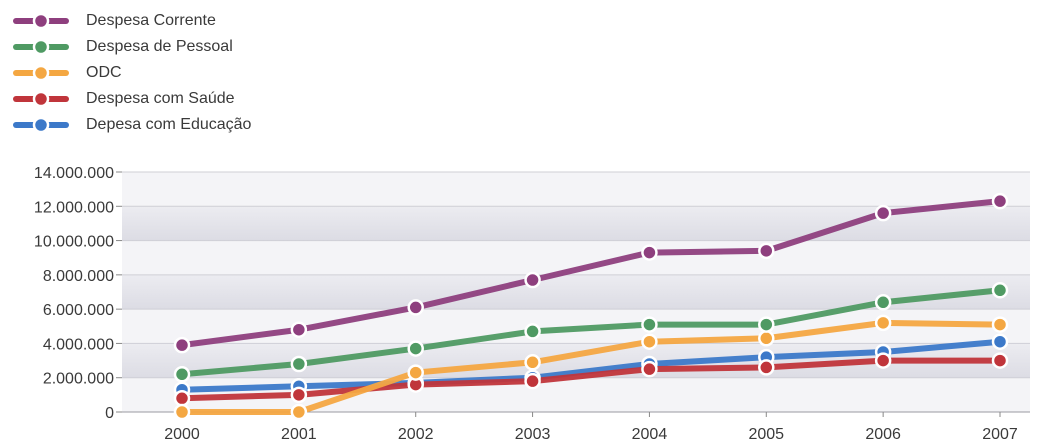  What do you see at coordinates (109, 413) in the screenshot?
I see `y-tick-label: 0` at bounding box center [109, 413].